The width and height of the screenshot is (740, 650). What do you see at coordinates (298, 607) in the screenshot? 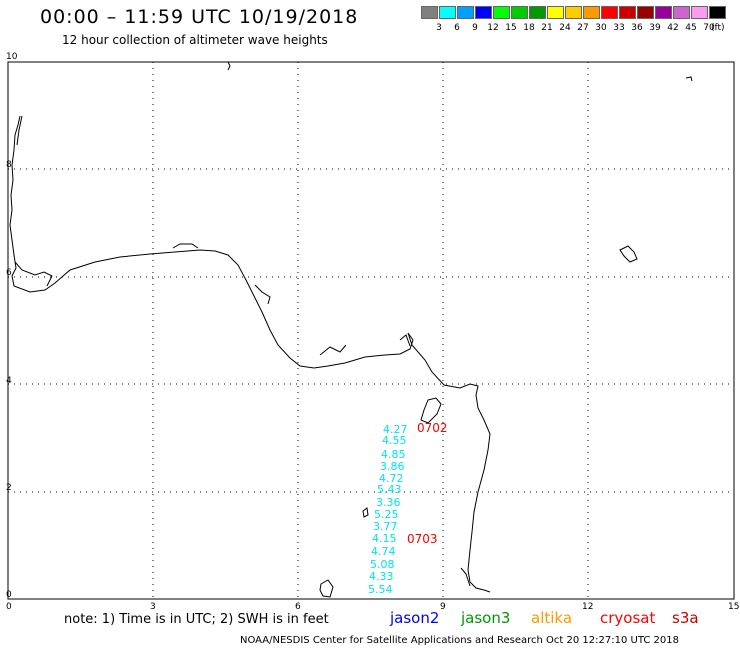
I see `x-label: 6` at bounding box center [298, 607].